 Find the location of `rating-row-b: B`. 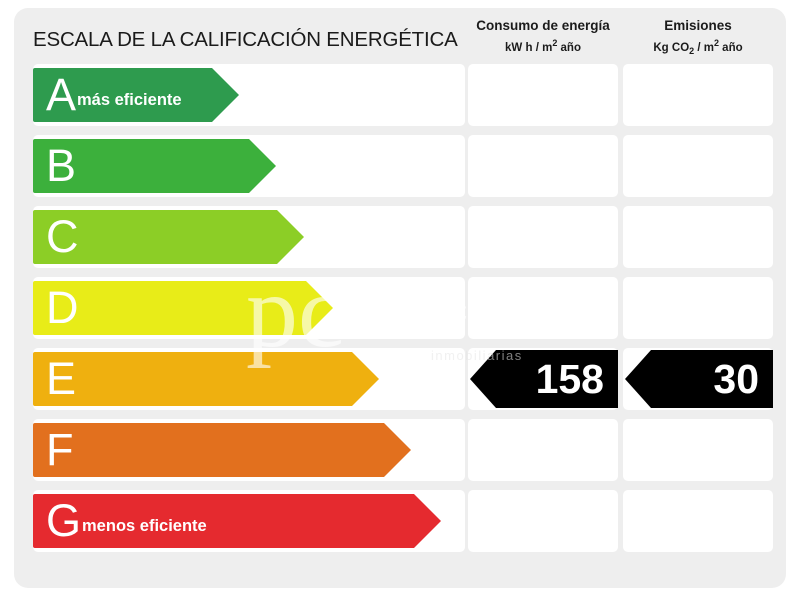

rating-row-b: B is located at coordinates (400, 166).